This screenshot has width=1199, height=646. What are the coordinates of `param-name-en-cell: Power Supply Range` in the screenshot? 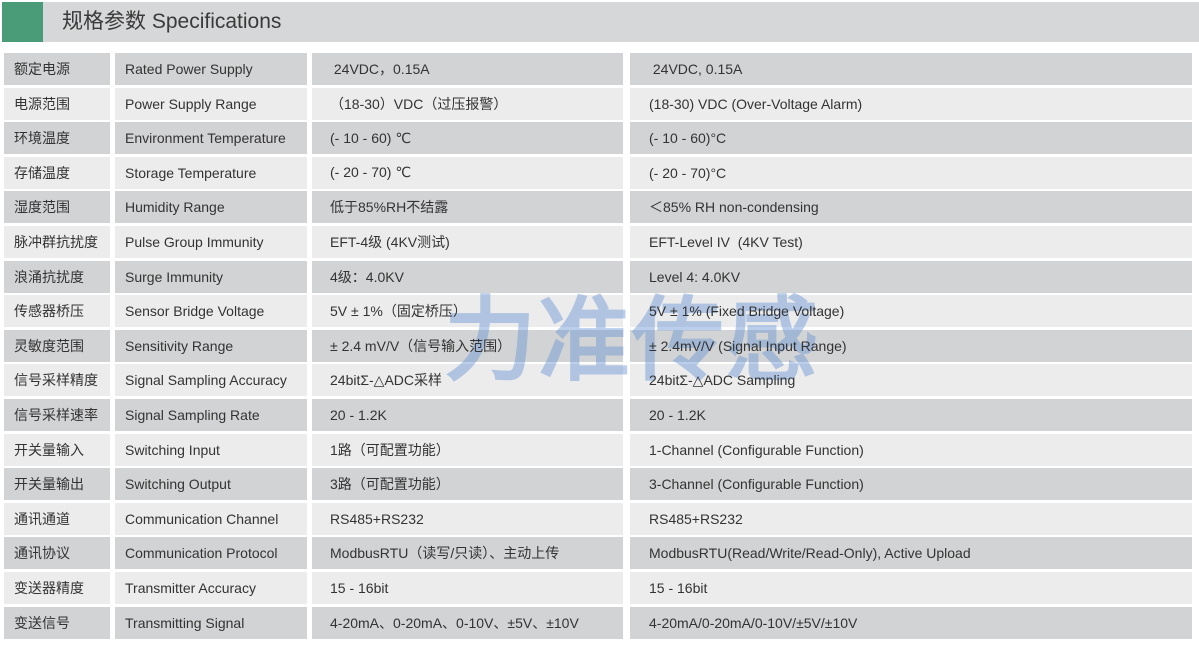 It's located at (211, 103).